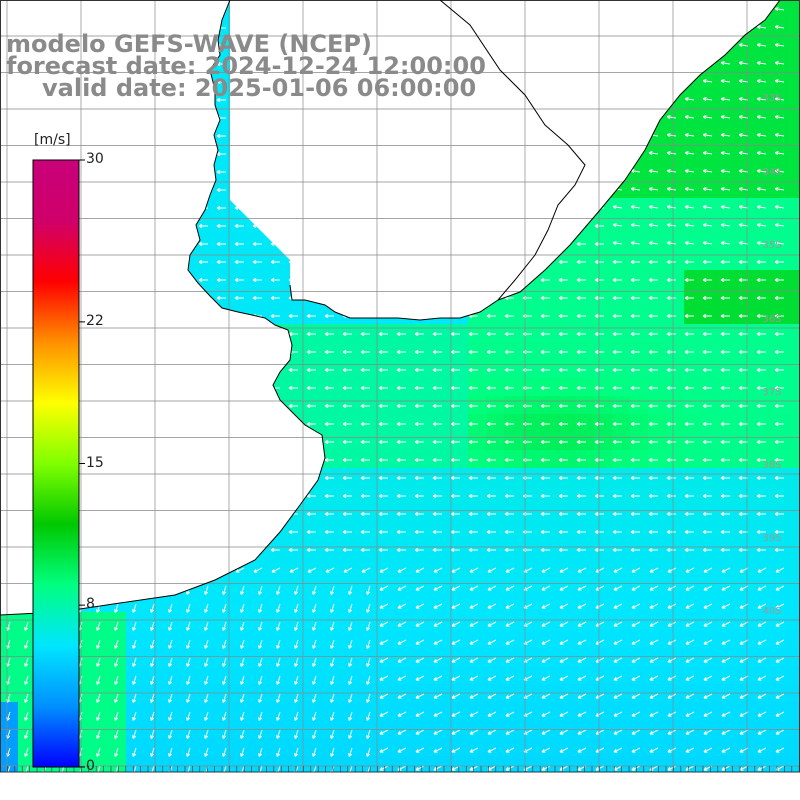 This screenshot has height=800, width=800. What do you see at coordinates (771, 392) in the screenshot?
I see `lat-label: 37S` at bounding box center [771, 392].